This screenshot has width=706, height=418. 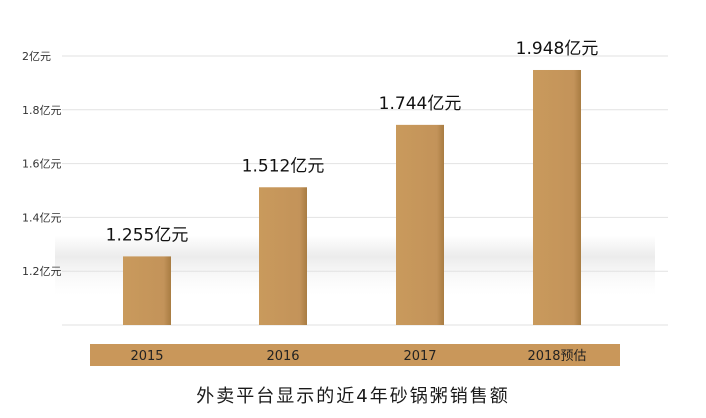 I want to click on category-label: 2018预估, so click(x=556, y=356).